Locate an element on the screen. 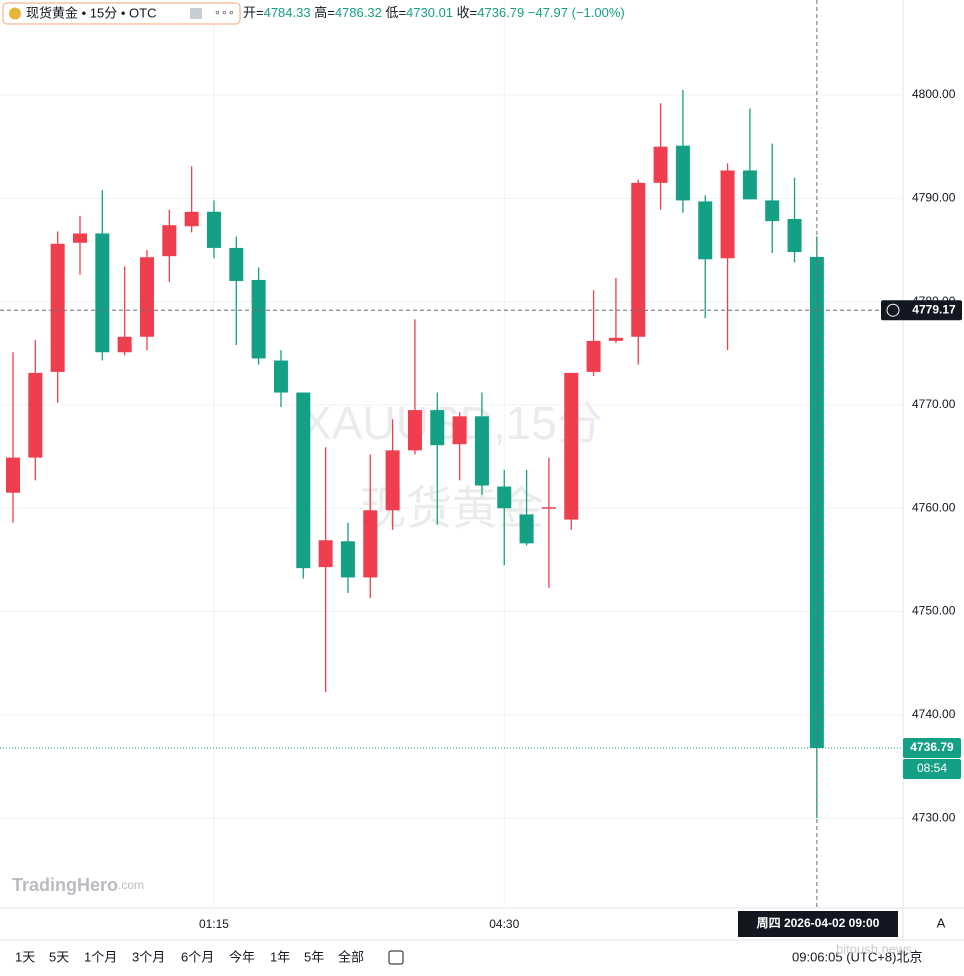 Image resolution: width=964 pixels, height=976 pixels. logo: TradingHero.com is located at coordinates (78, 885).